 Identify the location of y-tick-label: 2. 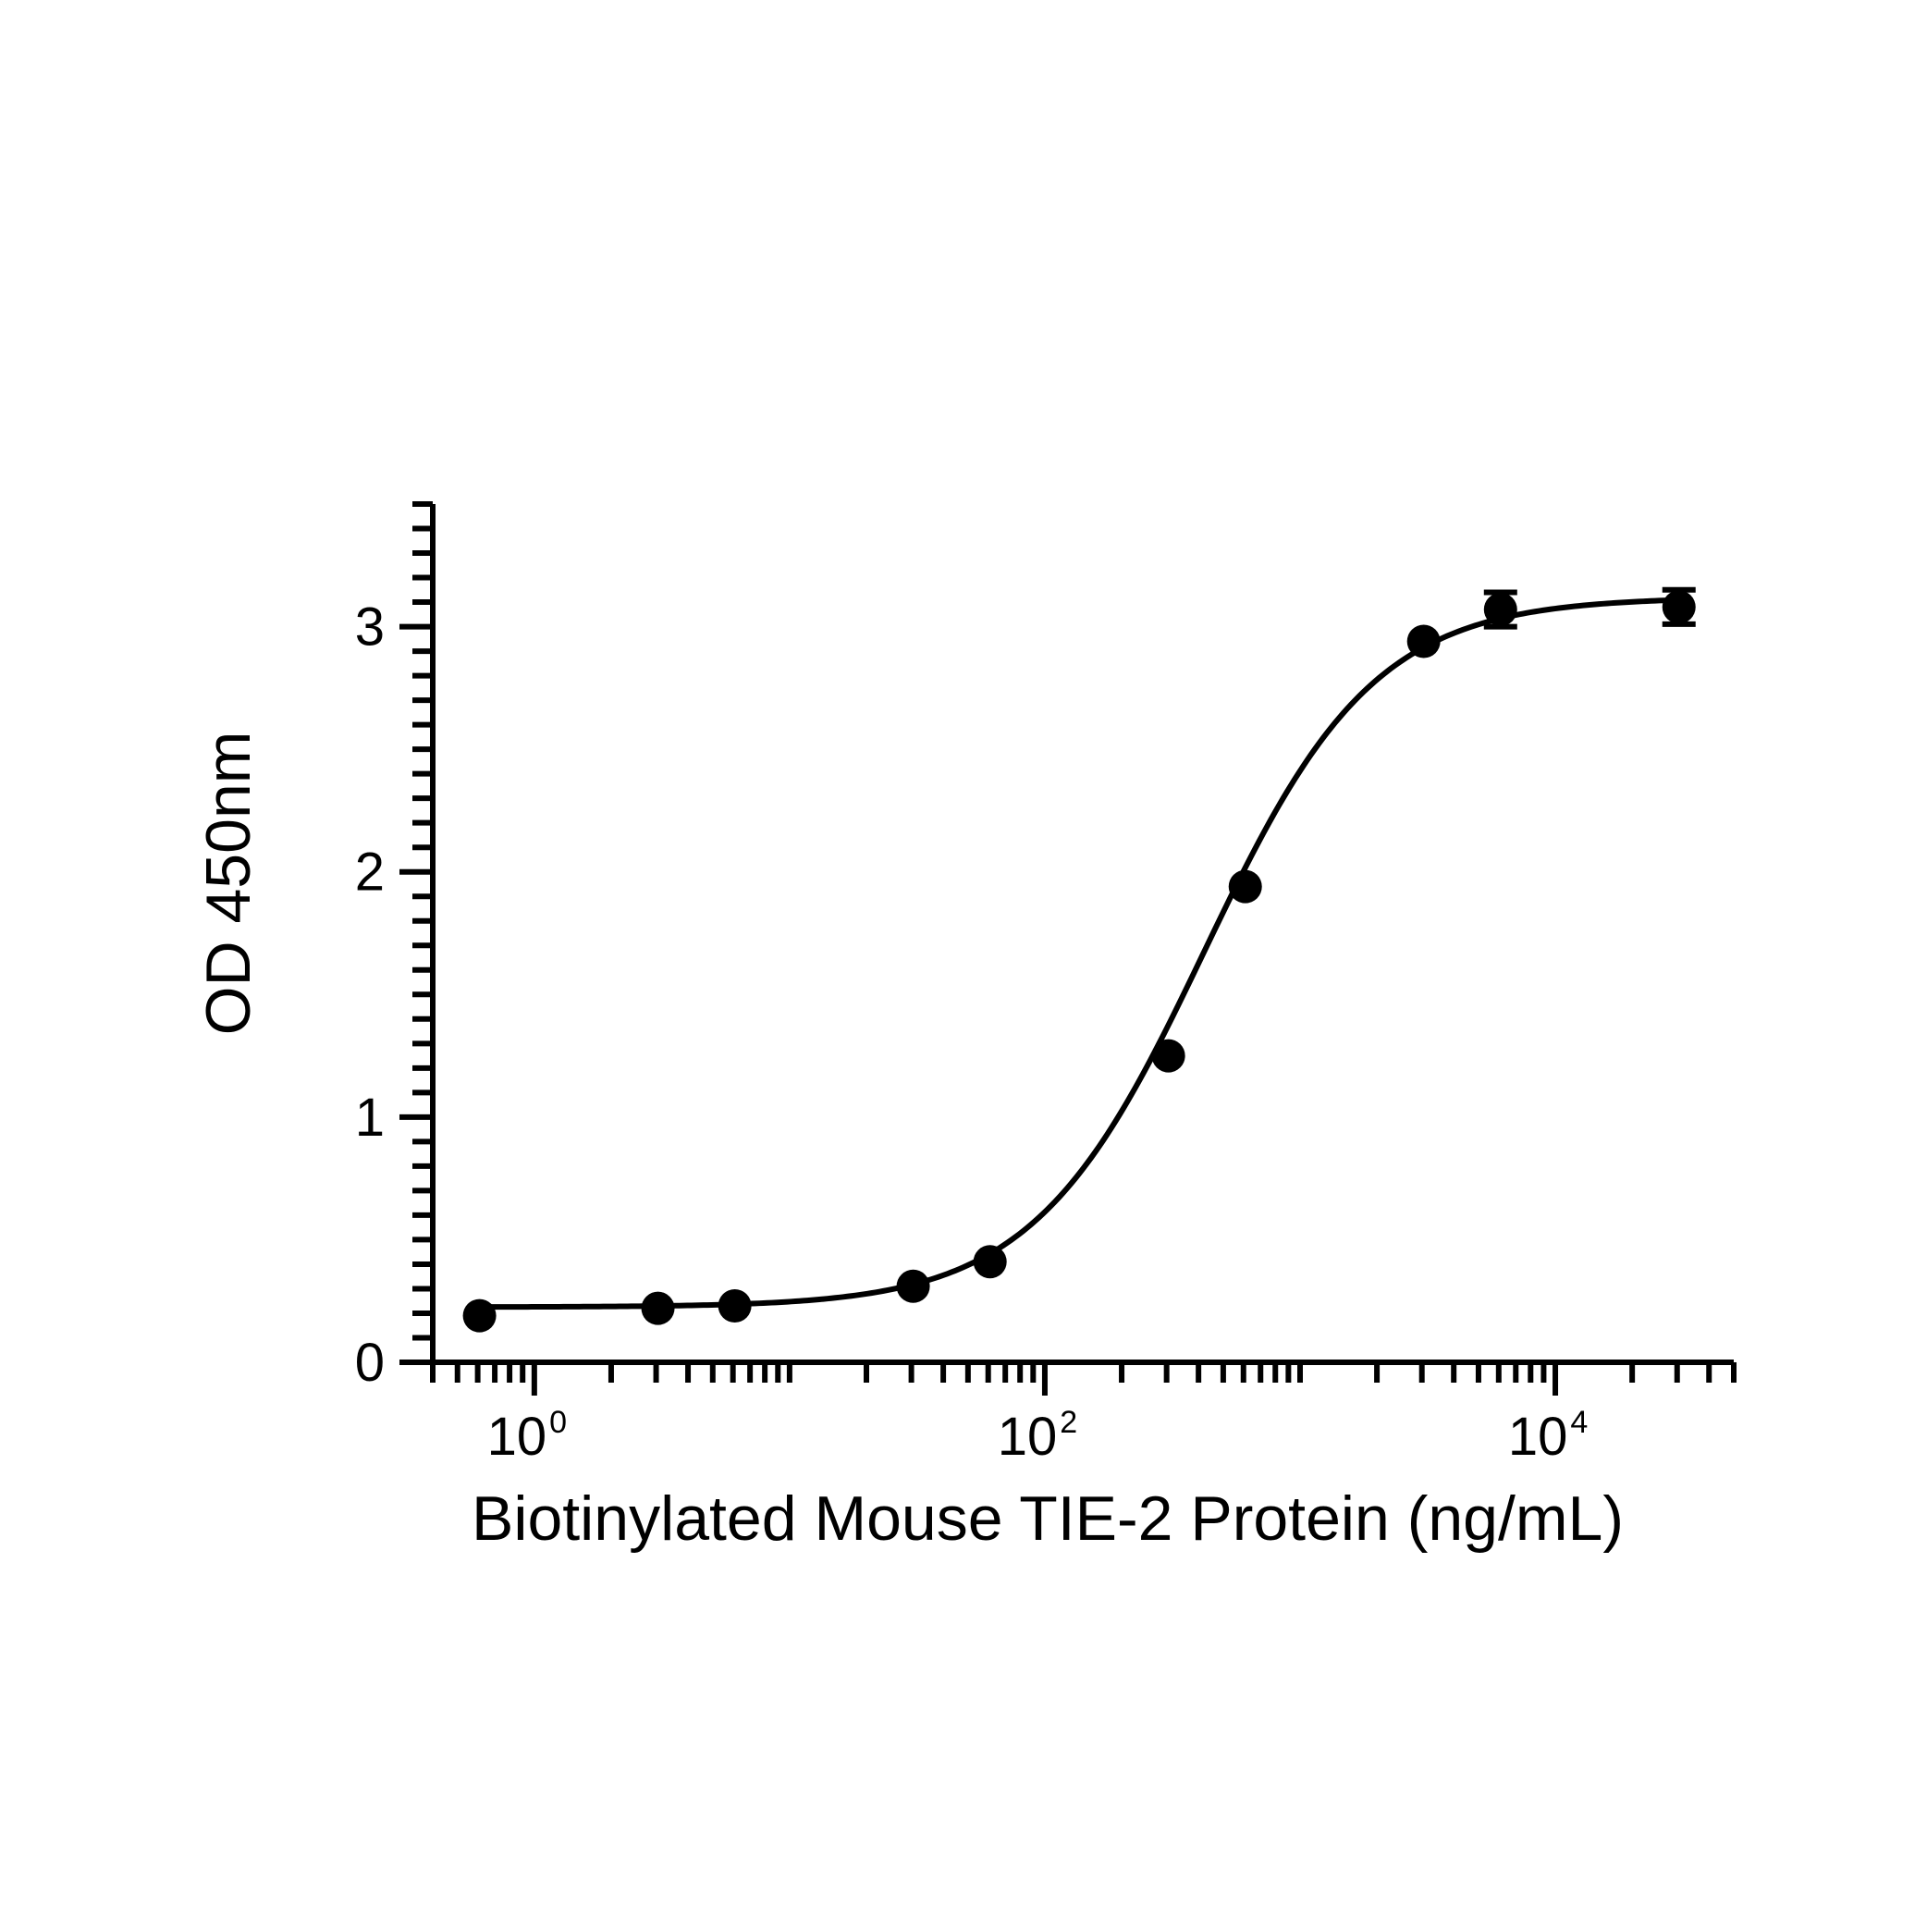
(370, 873).